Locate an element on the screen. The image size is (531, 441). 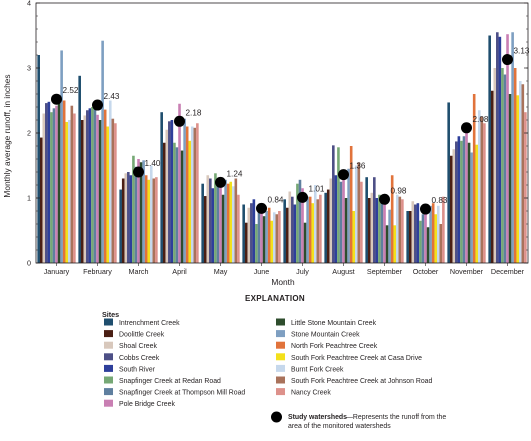
study-watershed-value-label: 0.84 is located at coordinates (276, 199).